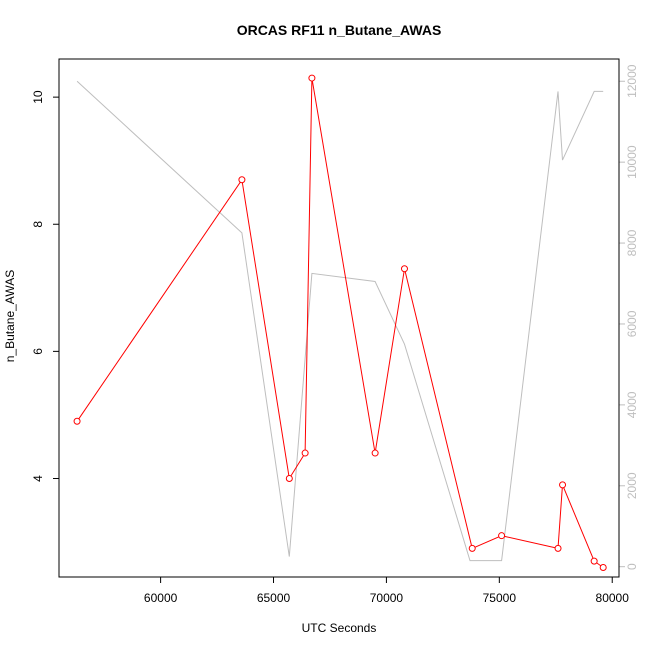 The height and width of the screenshot is (650, 650). Describe the element at coordinates (632, 162) in the screenshot. I see `y2-tick-label-5: 10000` at that location.